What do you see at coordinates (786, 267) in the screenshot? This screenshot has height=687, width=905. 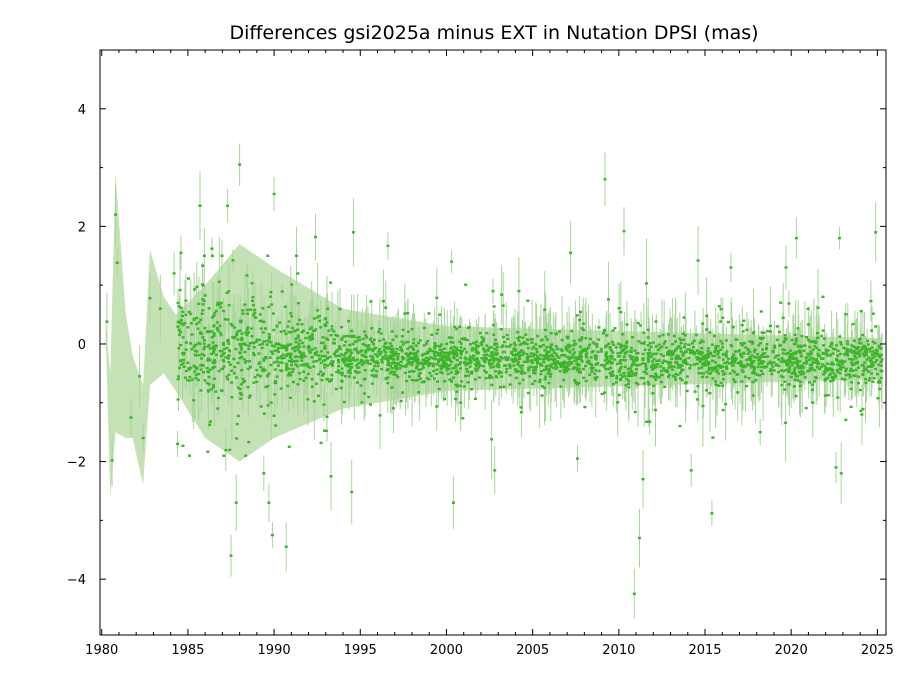 I see `data-point-outlier` at bounding box center [786, 267].